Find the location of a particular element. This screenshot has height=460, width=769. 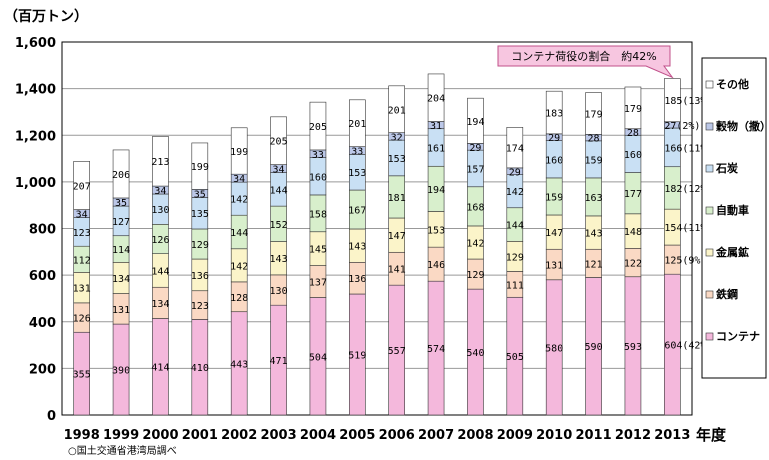

data-label: 182(12%) is located at coordinates (688, 189).